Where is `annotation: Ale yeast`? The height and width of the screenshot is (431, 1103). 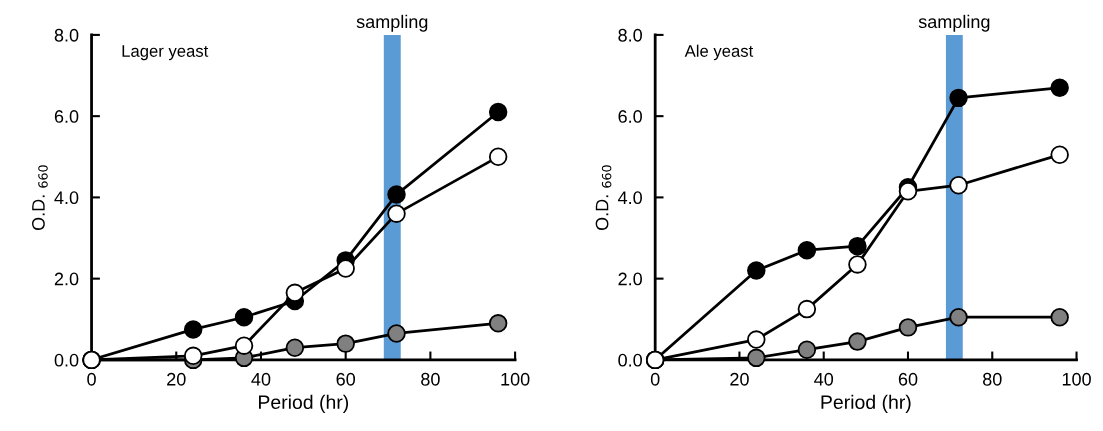
annotation: Ale yeast is located at coordinates (719, 52).